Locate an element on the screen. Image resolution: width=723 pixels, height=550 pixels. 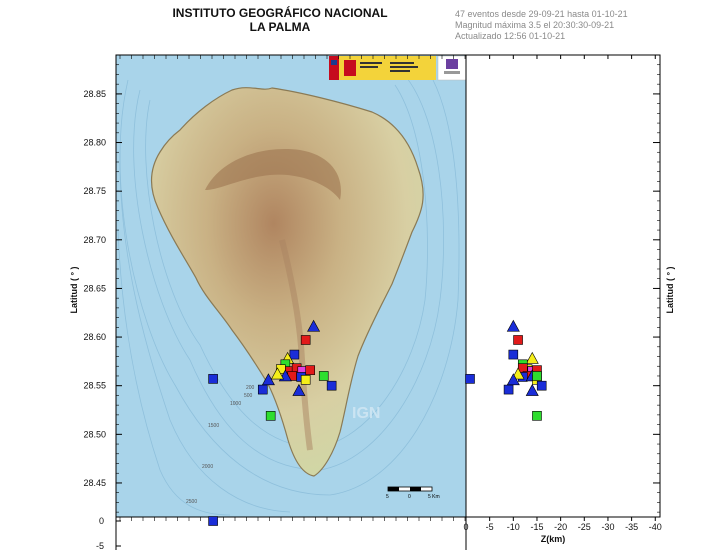
depth-tick-label: 0 is located at coordinates (101, 521).